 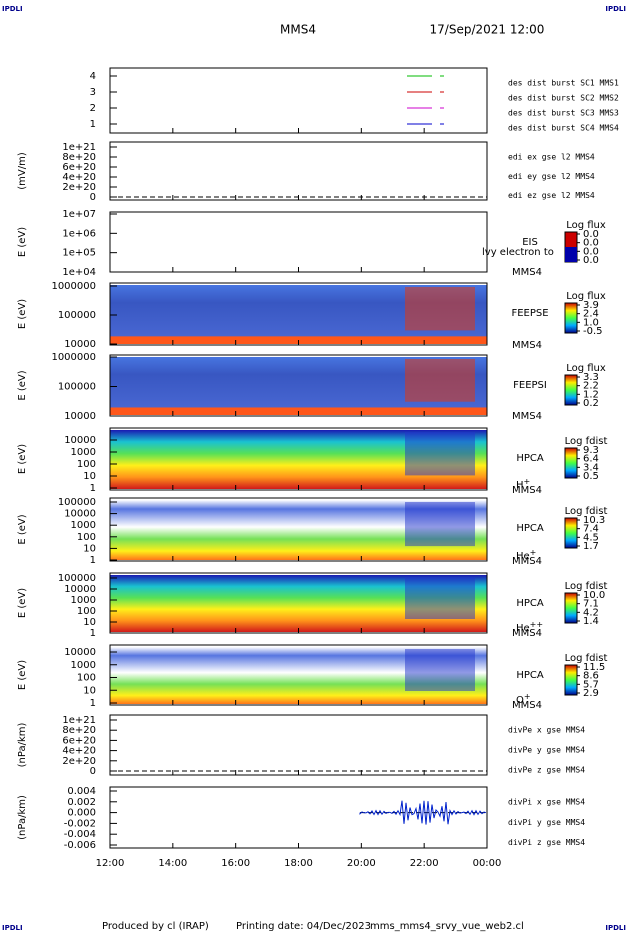 I want to click on species-label: He+, so click(x=526, y=555).